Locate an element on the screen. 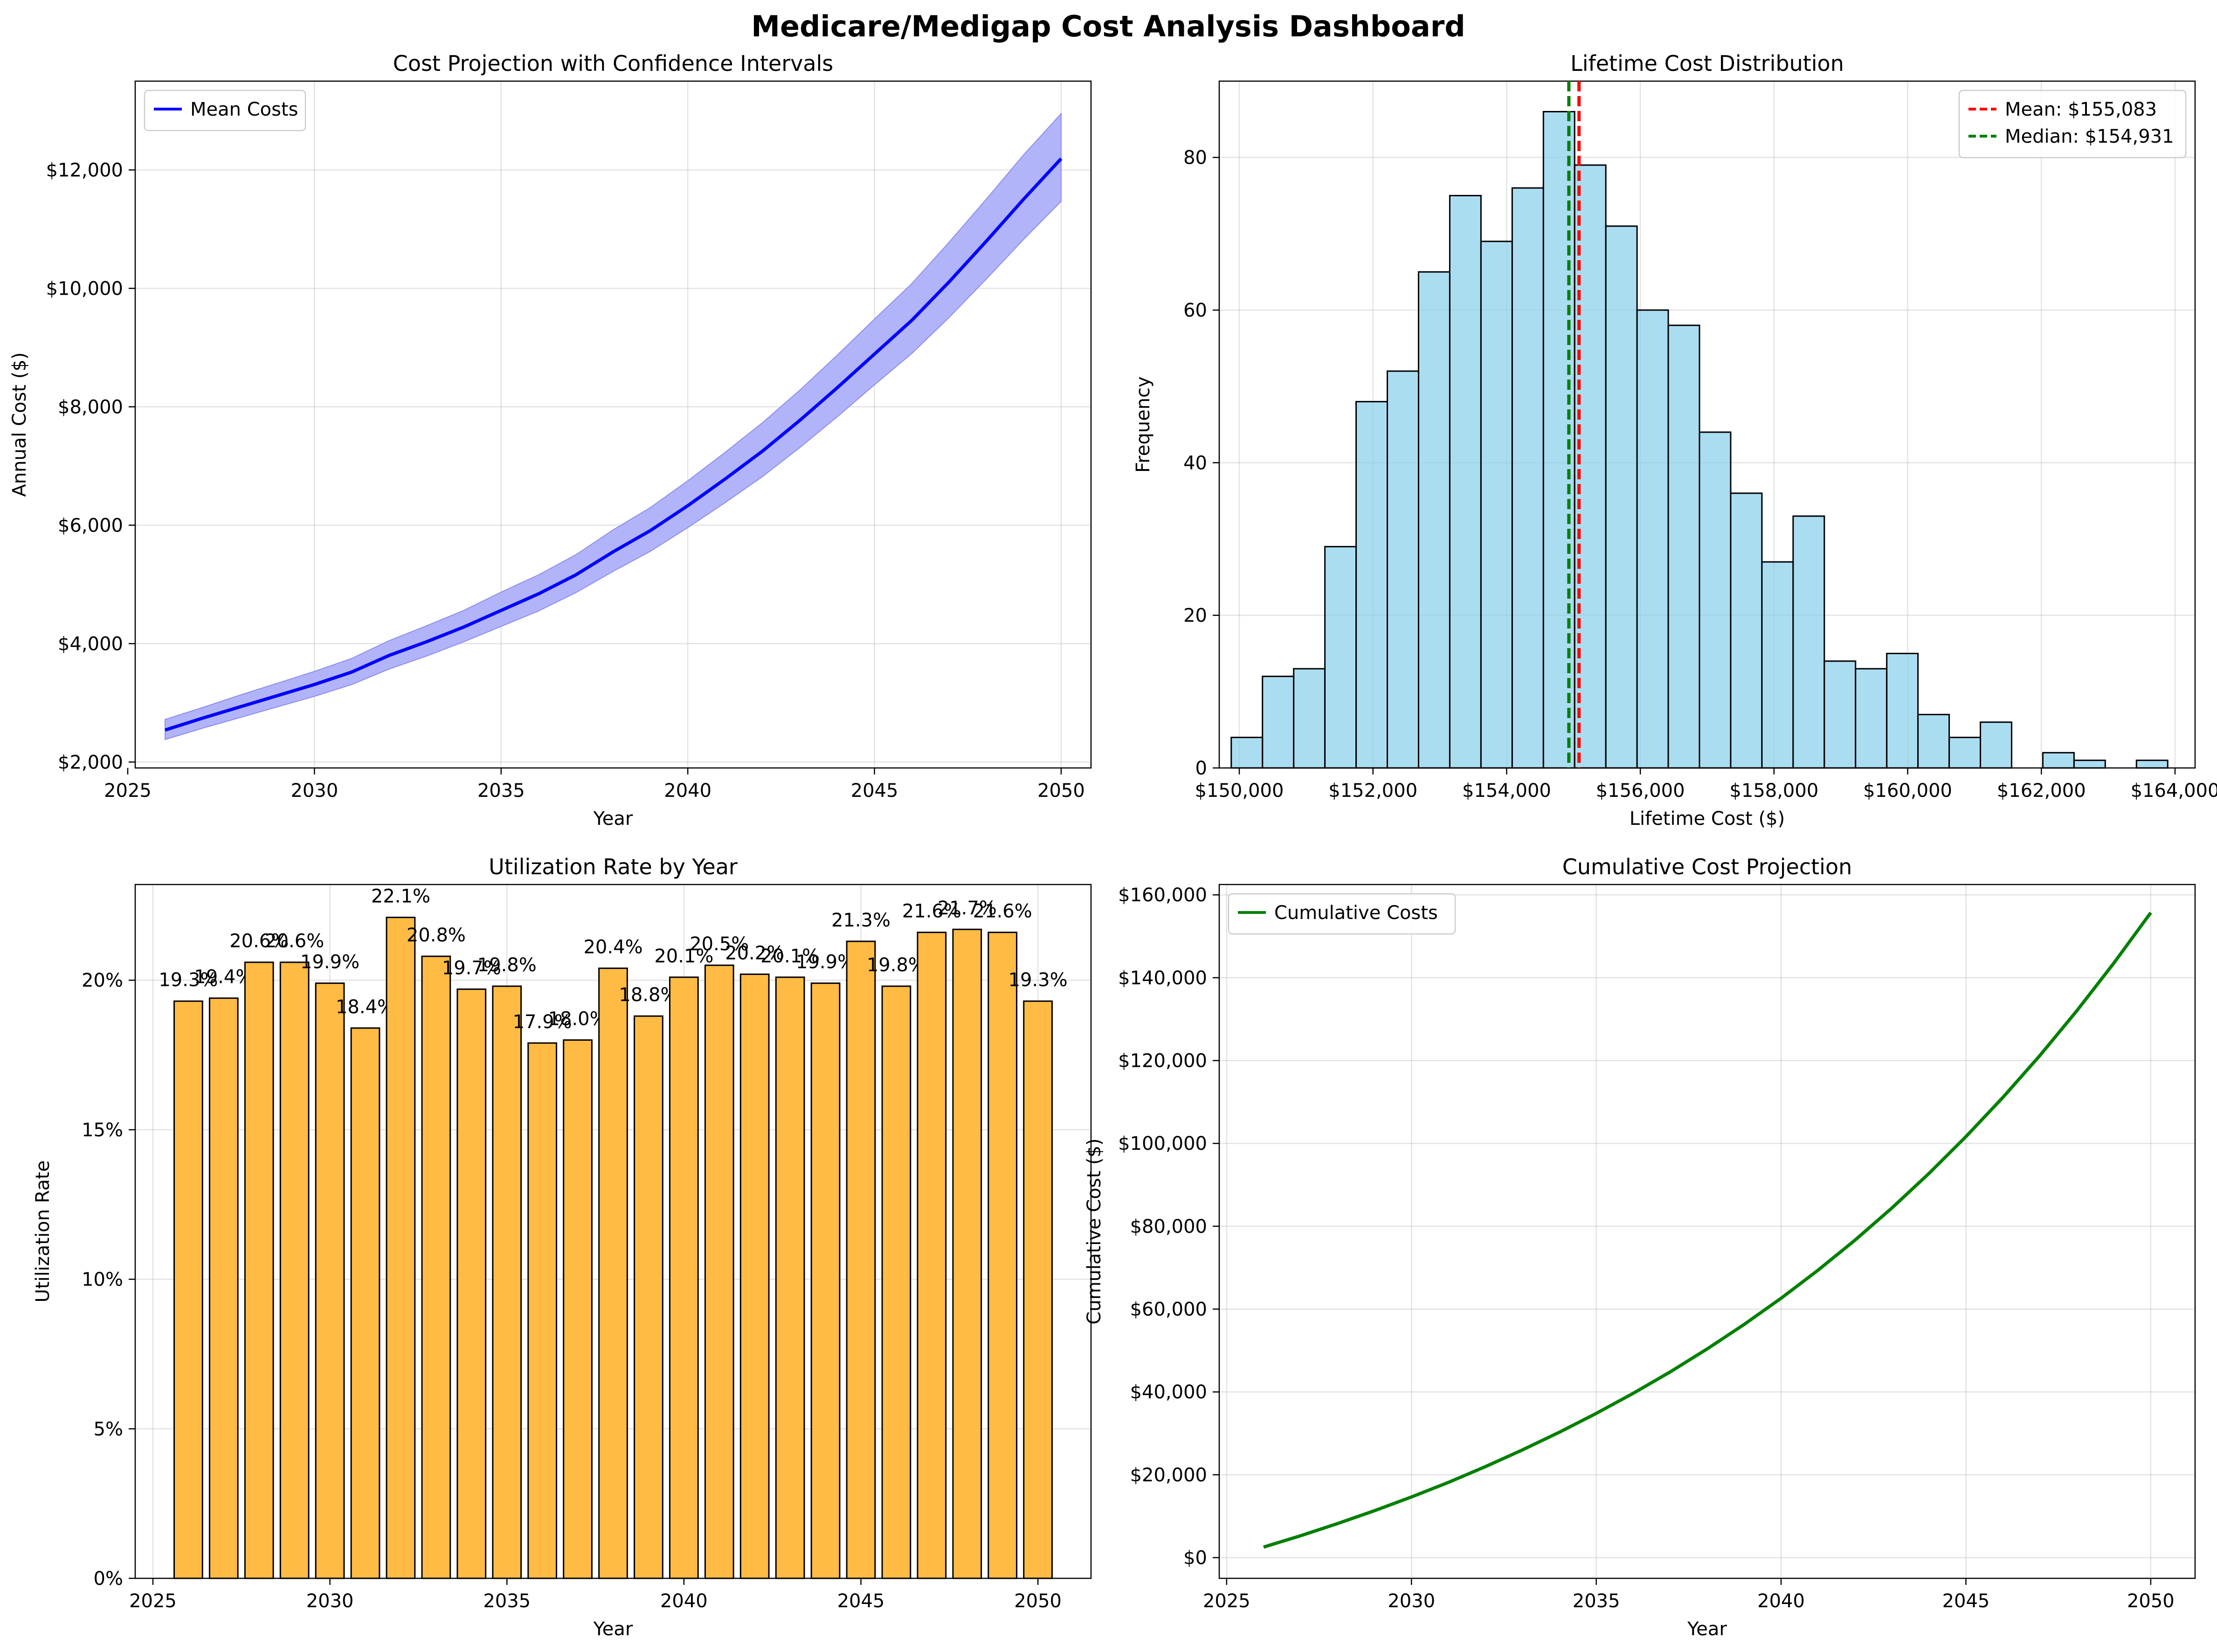 This screenshot has height=1652, width=2217. cumulative-legend: Cumulative Costs is located at coordinates (1342, 914).